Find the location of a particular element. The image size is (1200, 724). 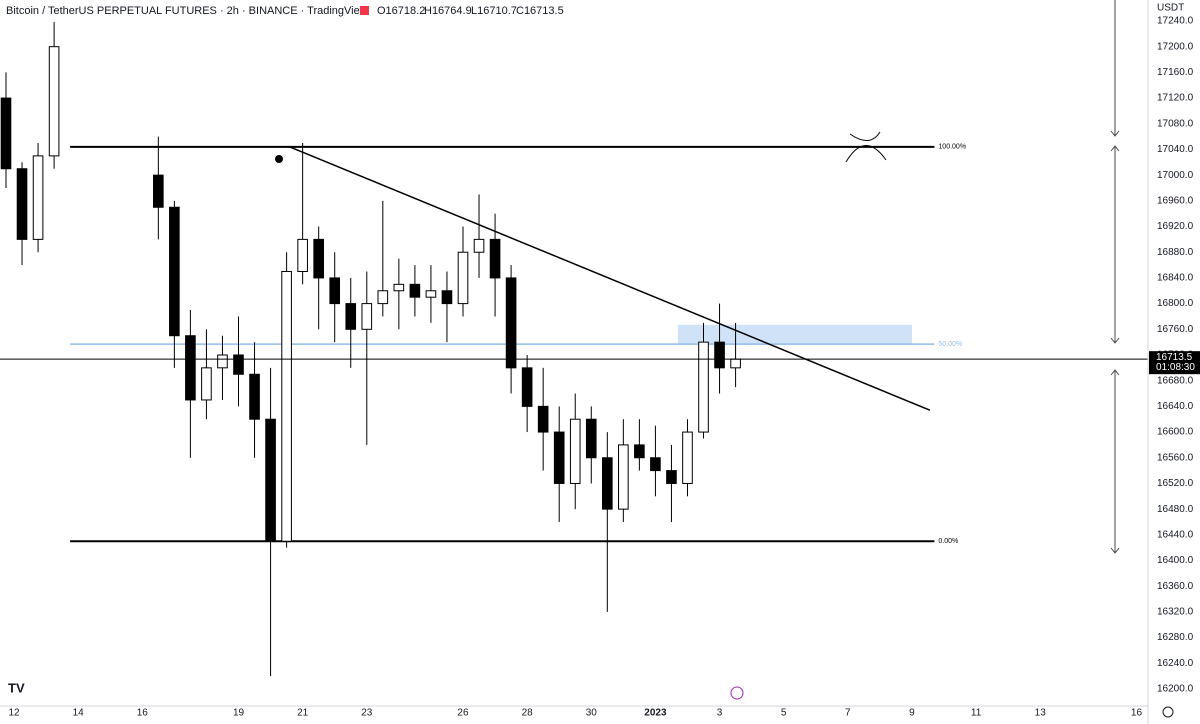

y-tick-label: 17200.0 is located at coordinates (1175, 46).